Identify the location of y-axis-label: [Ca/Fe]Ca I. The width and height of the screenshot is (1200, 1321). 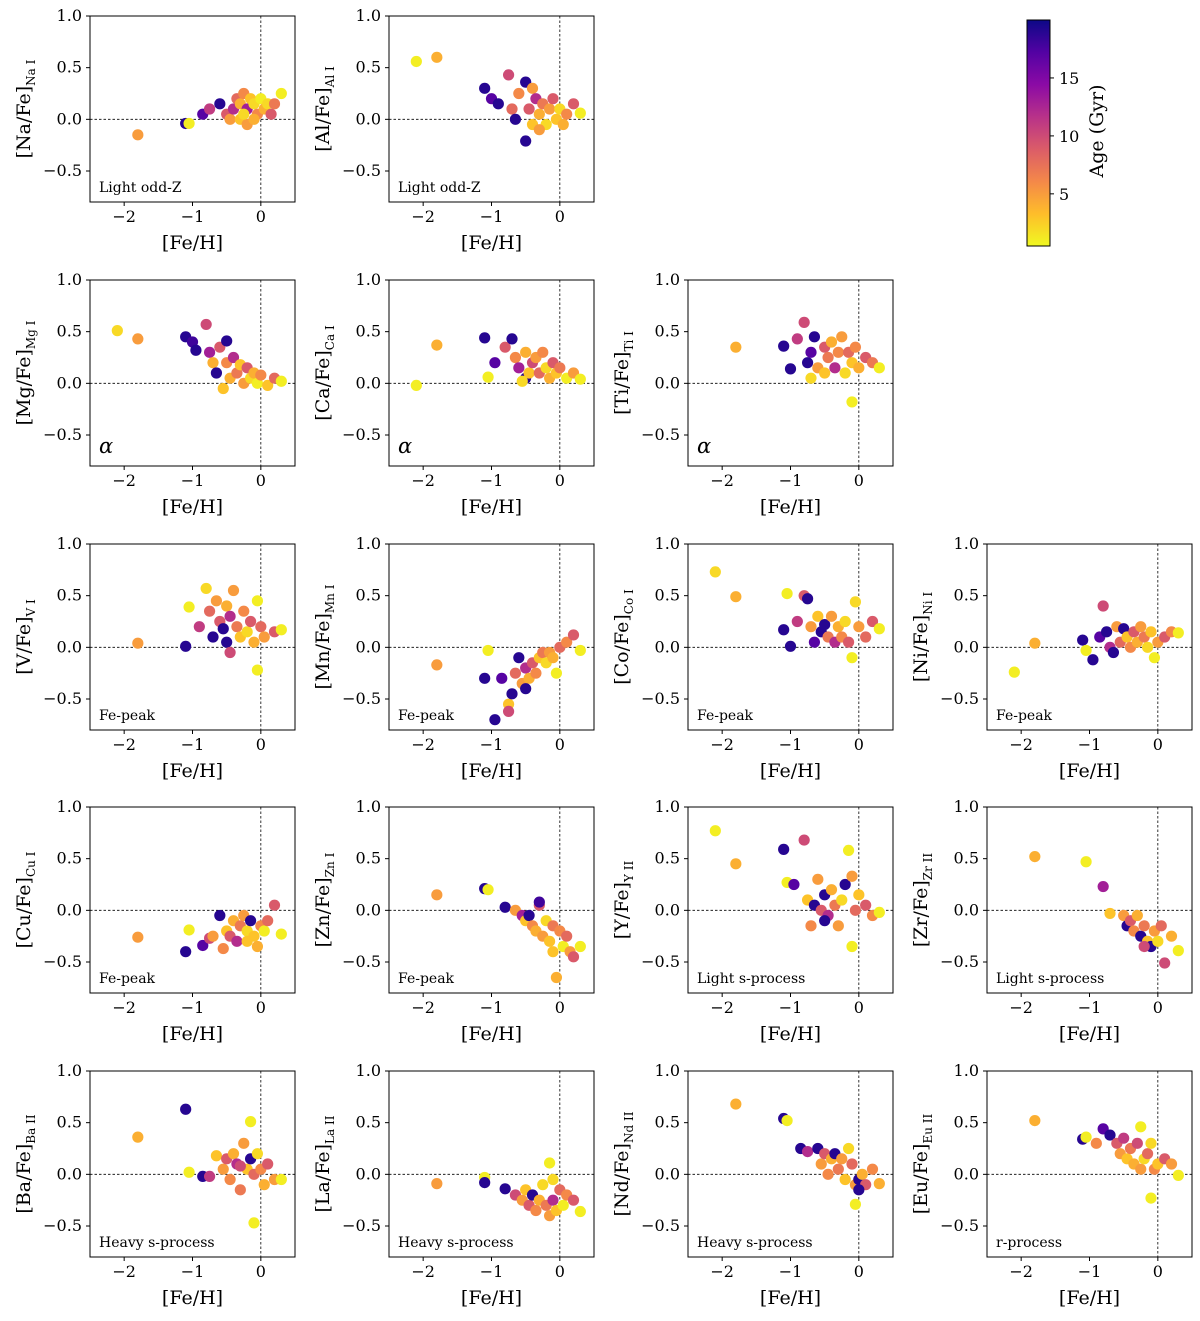
(324, 373).